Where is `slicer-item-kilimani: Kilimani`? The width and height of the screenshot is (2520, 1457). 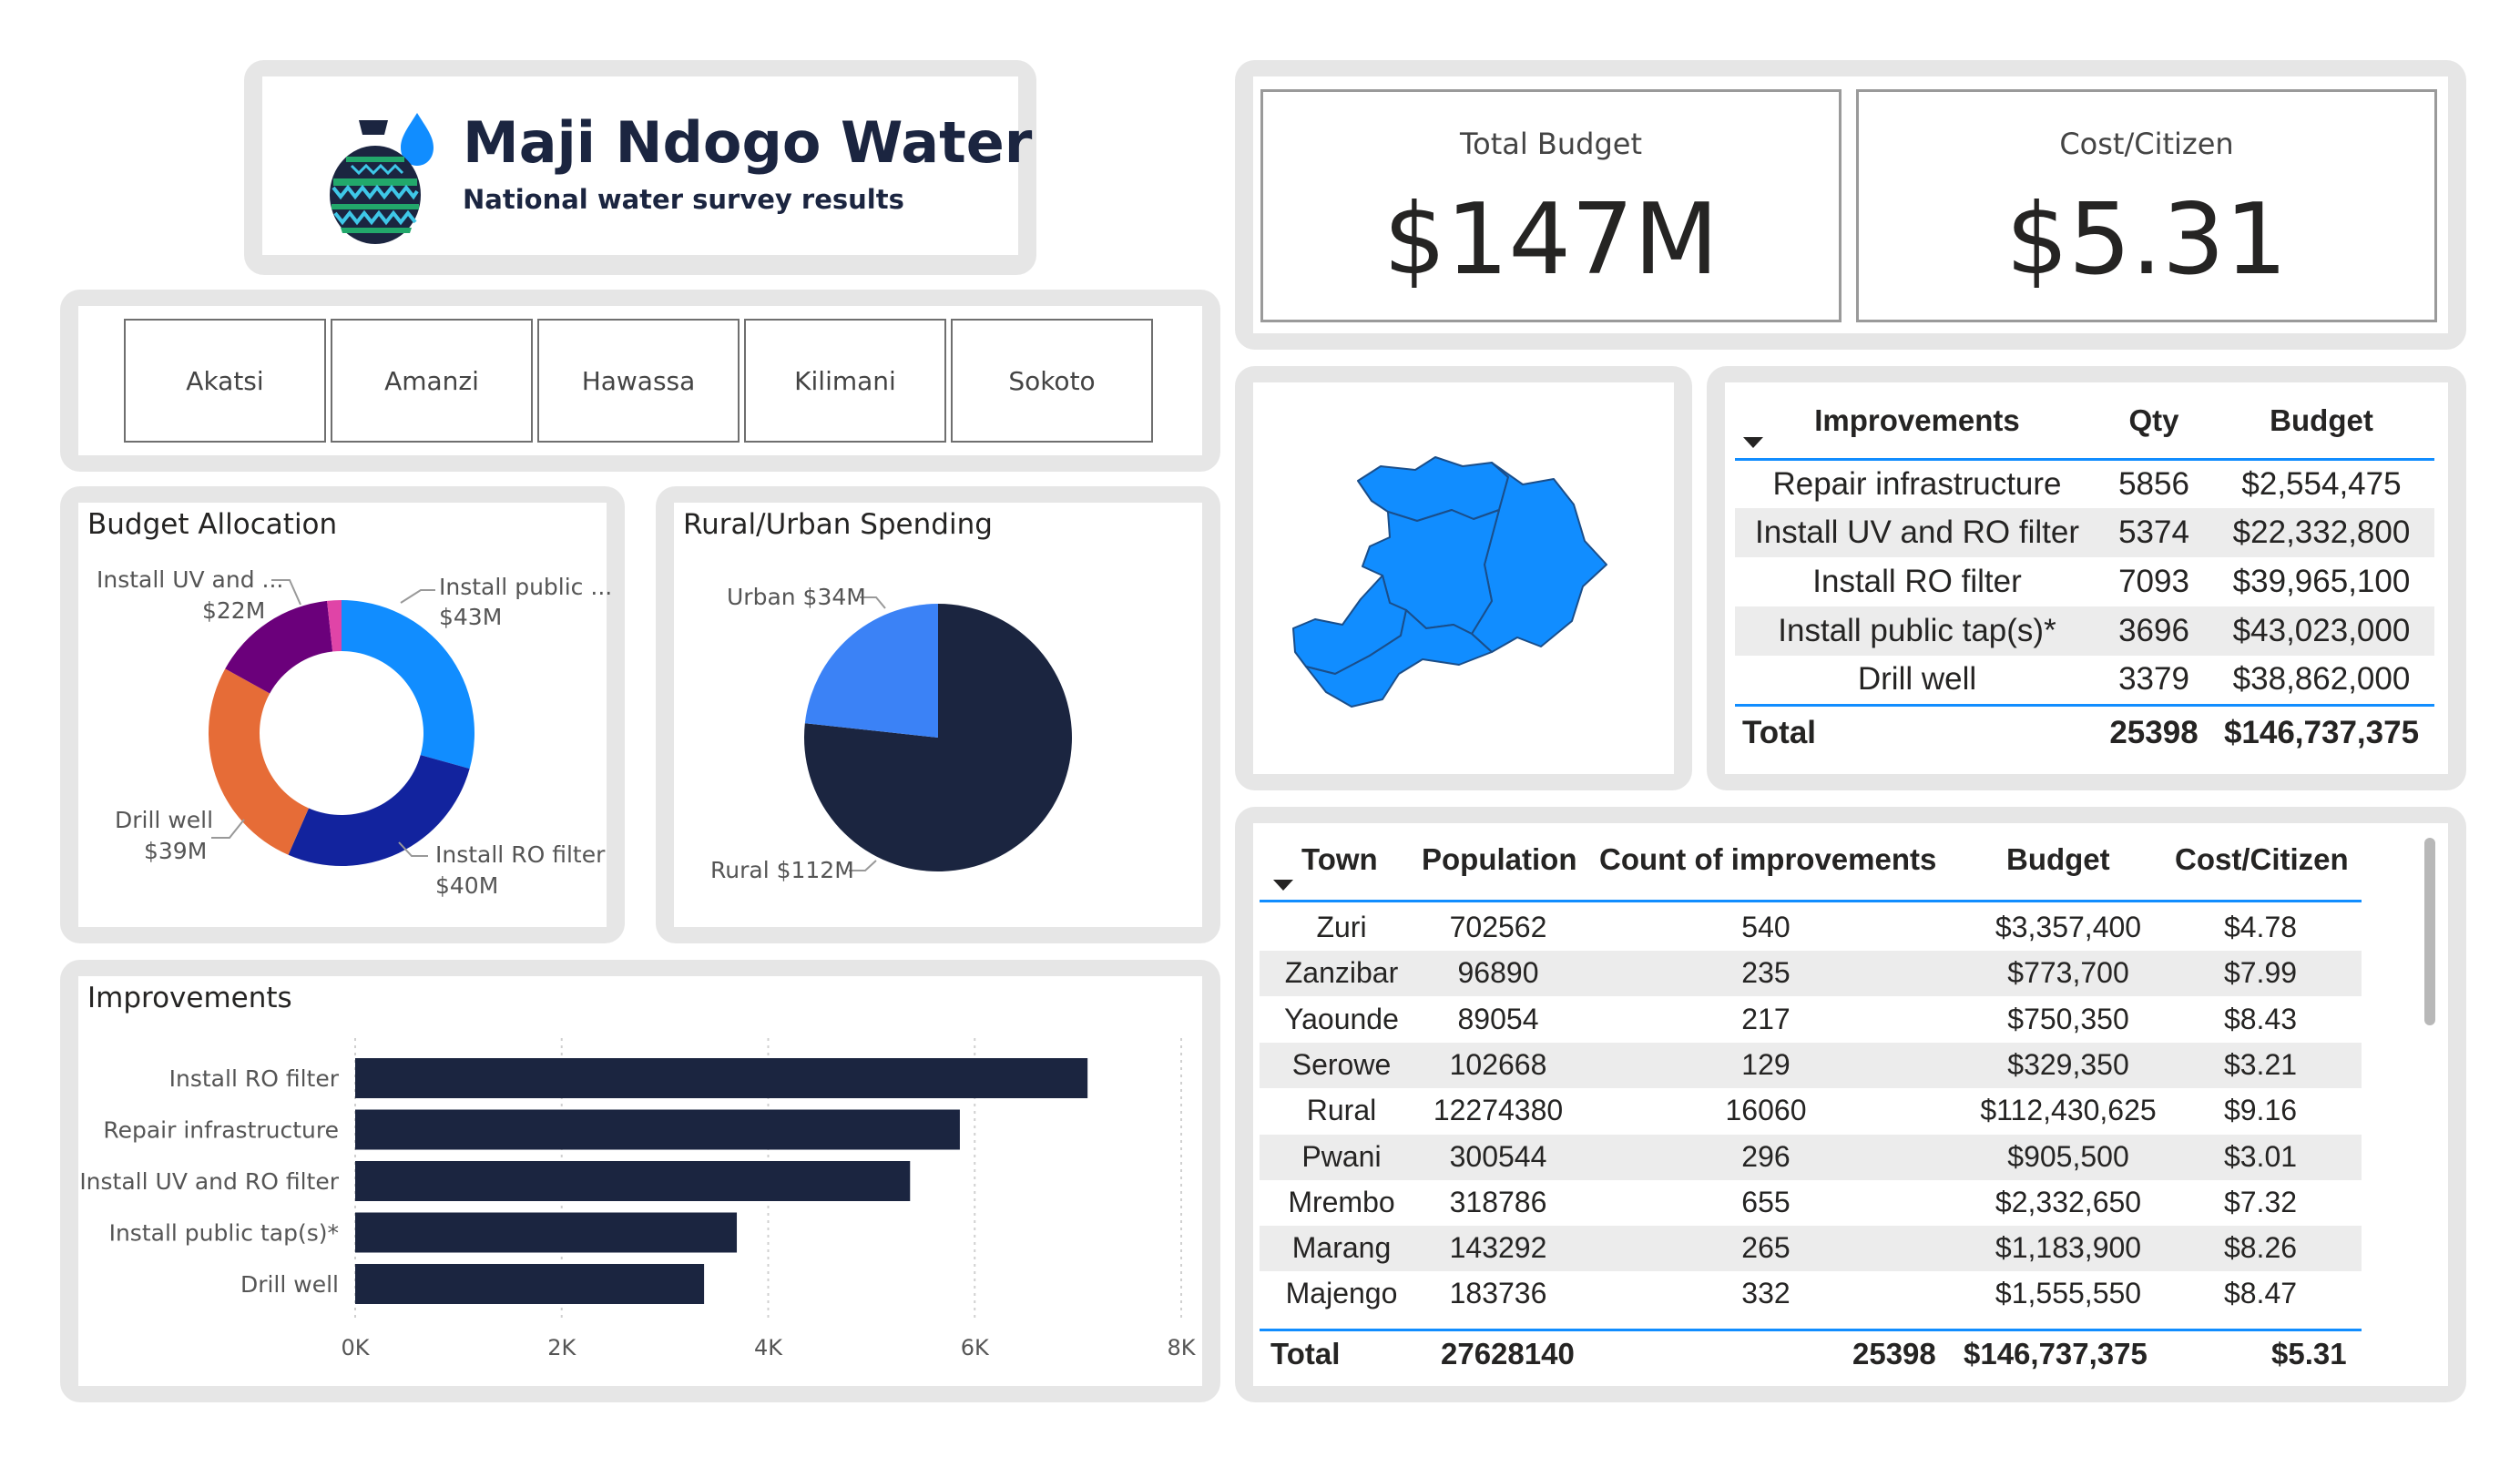 slicer-item-kilimani: Kilimani is located at coordinates (845, 381).